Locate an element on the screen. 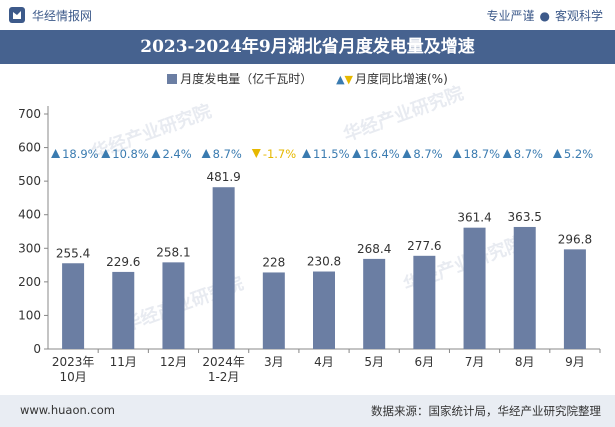 The width and height of the screenshot is (615, 427). x-tick-label: 3月 is located at coordinates (274, 362).